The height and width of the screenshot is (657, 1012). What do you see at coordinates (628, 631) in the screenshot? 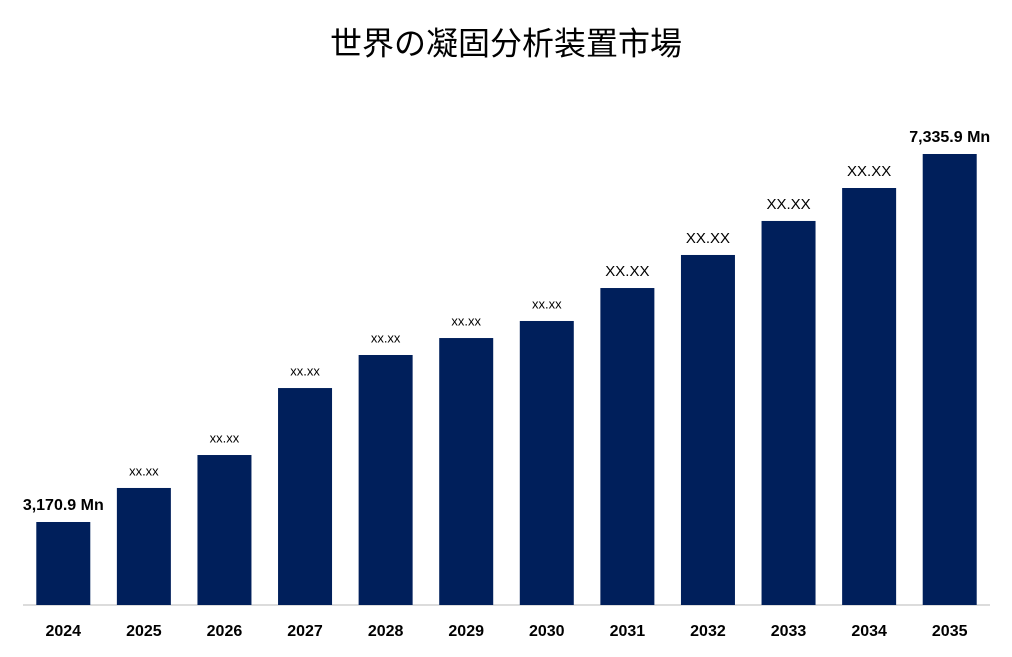
I see `x-tick-label: 2031` at bounding box center [628, 631].